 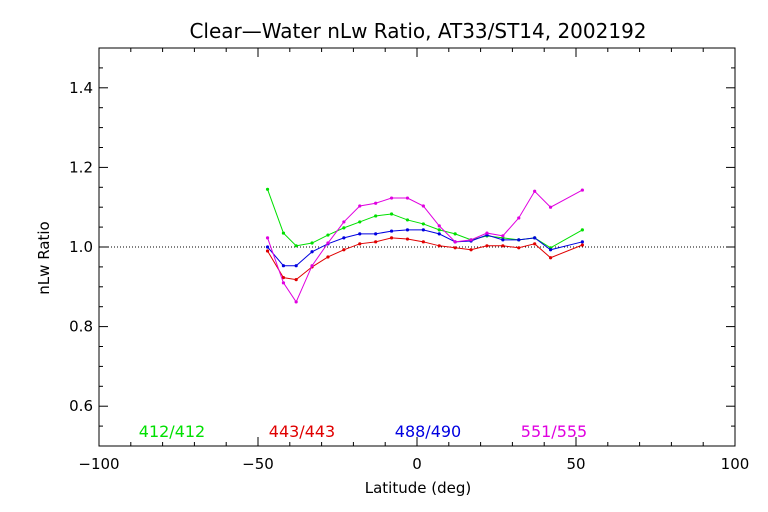 I want to click on legend-entry: 488/490, so click(x=428, y=431).